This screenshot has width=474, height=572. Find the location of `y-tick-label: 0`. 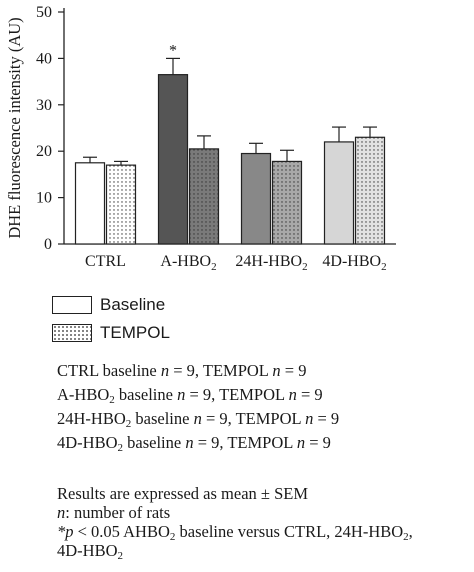

y-tick-label: 0 is located at coordinates (48, 244).